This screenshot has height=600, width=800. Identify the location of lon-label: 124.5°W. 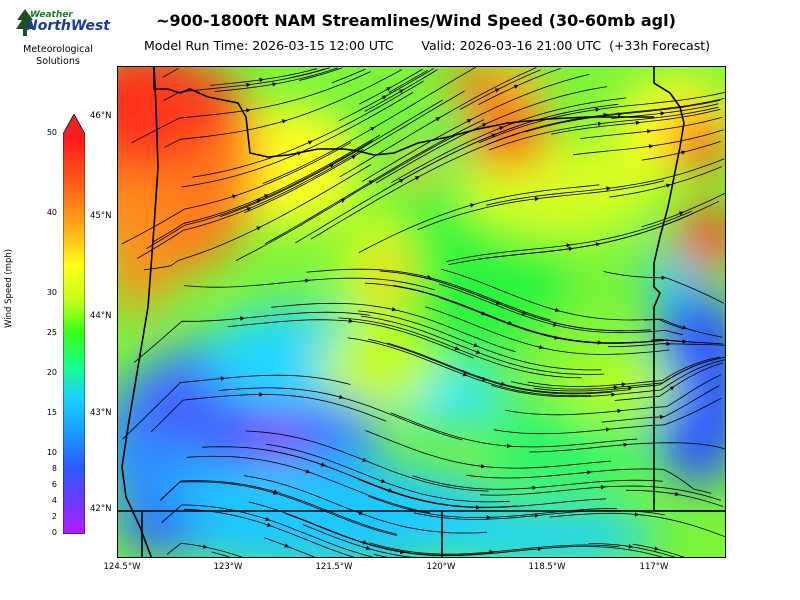
(122, 567).